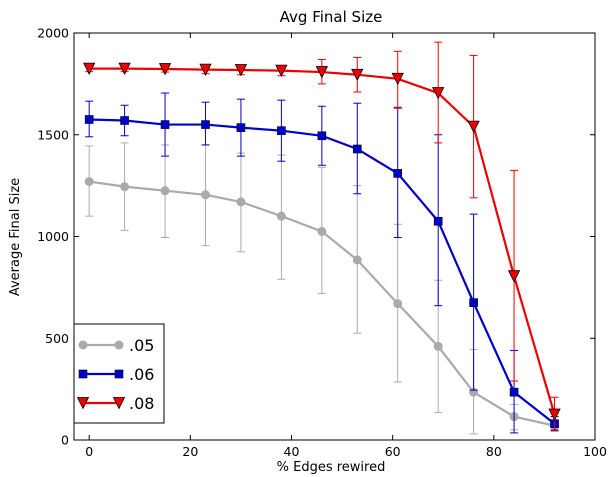 This screenshot has width=608, height=477. Describe the element at coordinates (53, 33) in the screenshot. I see `y-tick-label: 2000` at that location.